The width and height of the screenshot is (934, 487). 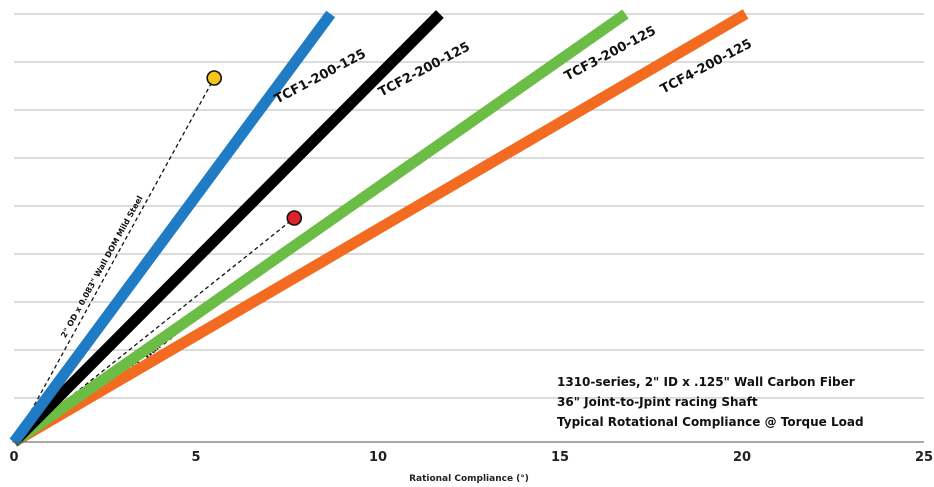 I want to click on x-axis-label: Rational Compliance (°), so click(x=469, y=479).